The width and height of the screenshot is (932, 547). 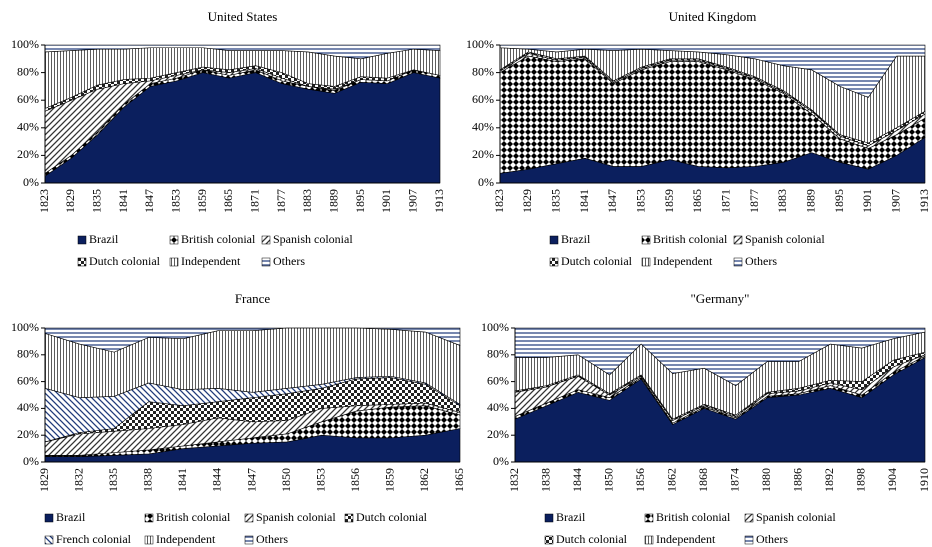 What do you see at coordinates (713, 16) in the screenshot?
I see `chart-title: United Kingdom` at bounding box center [713, 16].